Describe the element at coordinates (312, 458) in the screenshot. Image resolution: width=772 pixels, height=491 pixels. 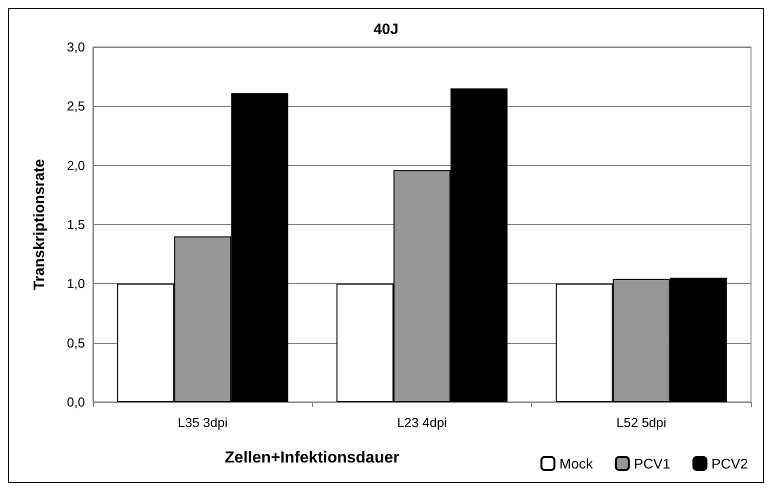
I see `x-axis-title: Zellen+Infektionsdauer` at that location.